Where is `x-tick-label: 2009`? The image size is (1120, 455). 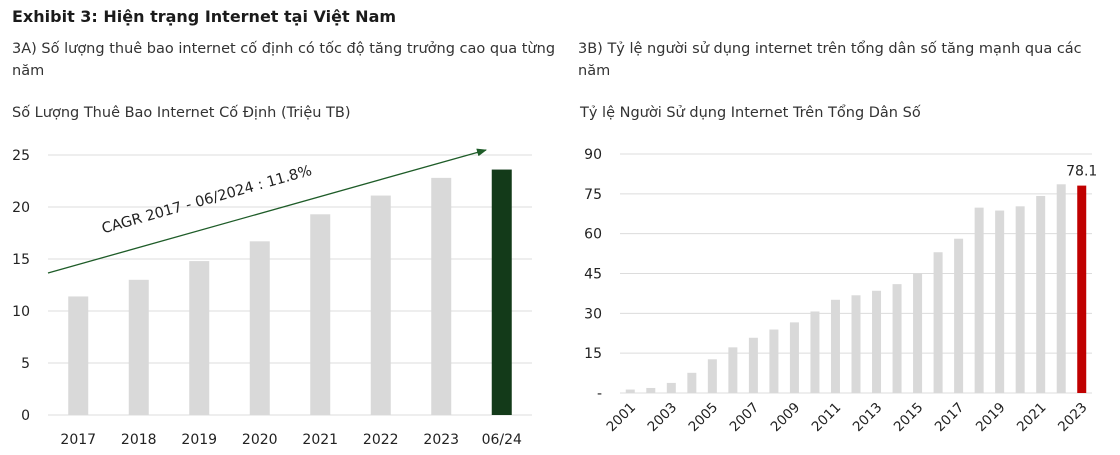
x-tick-label: 2009 is located at coordinates (786, 418).